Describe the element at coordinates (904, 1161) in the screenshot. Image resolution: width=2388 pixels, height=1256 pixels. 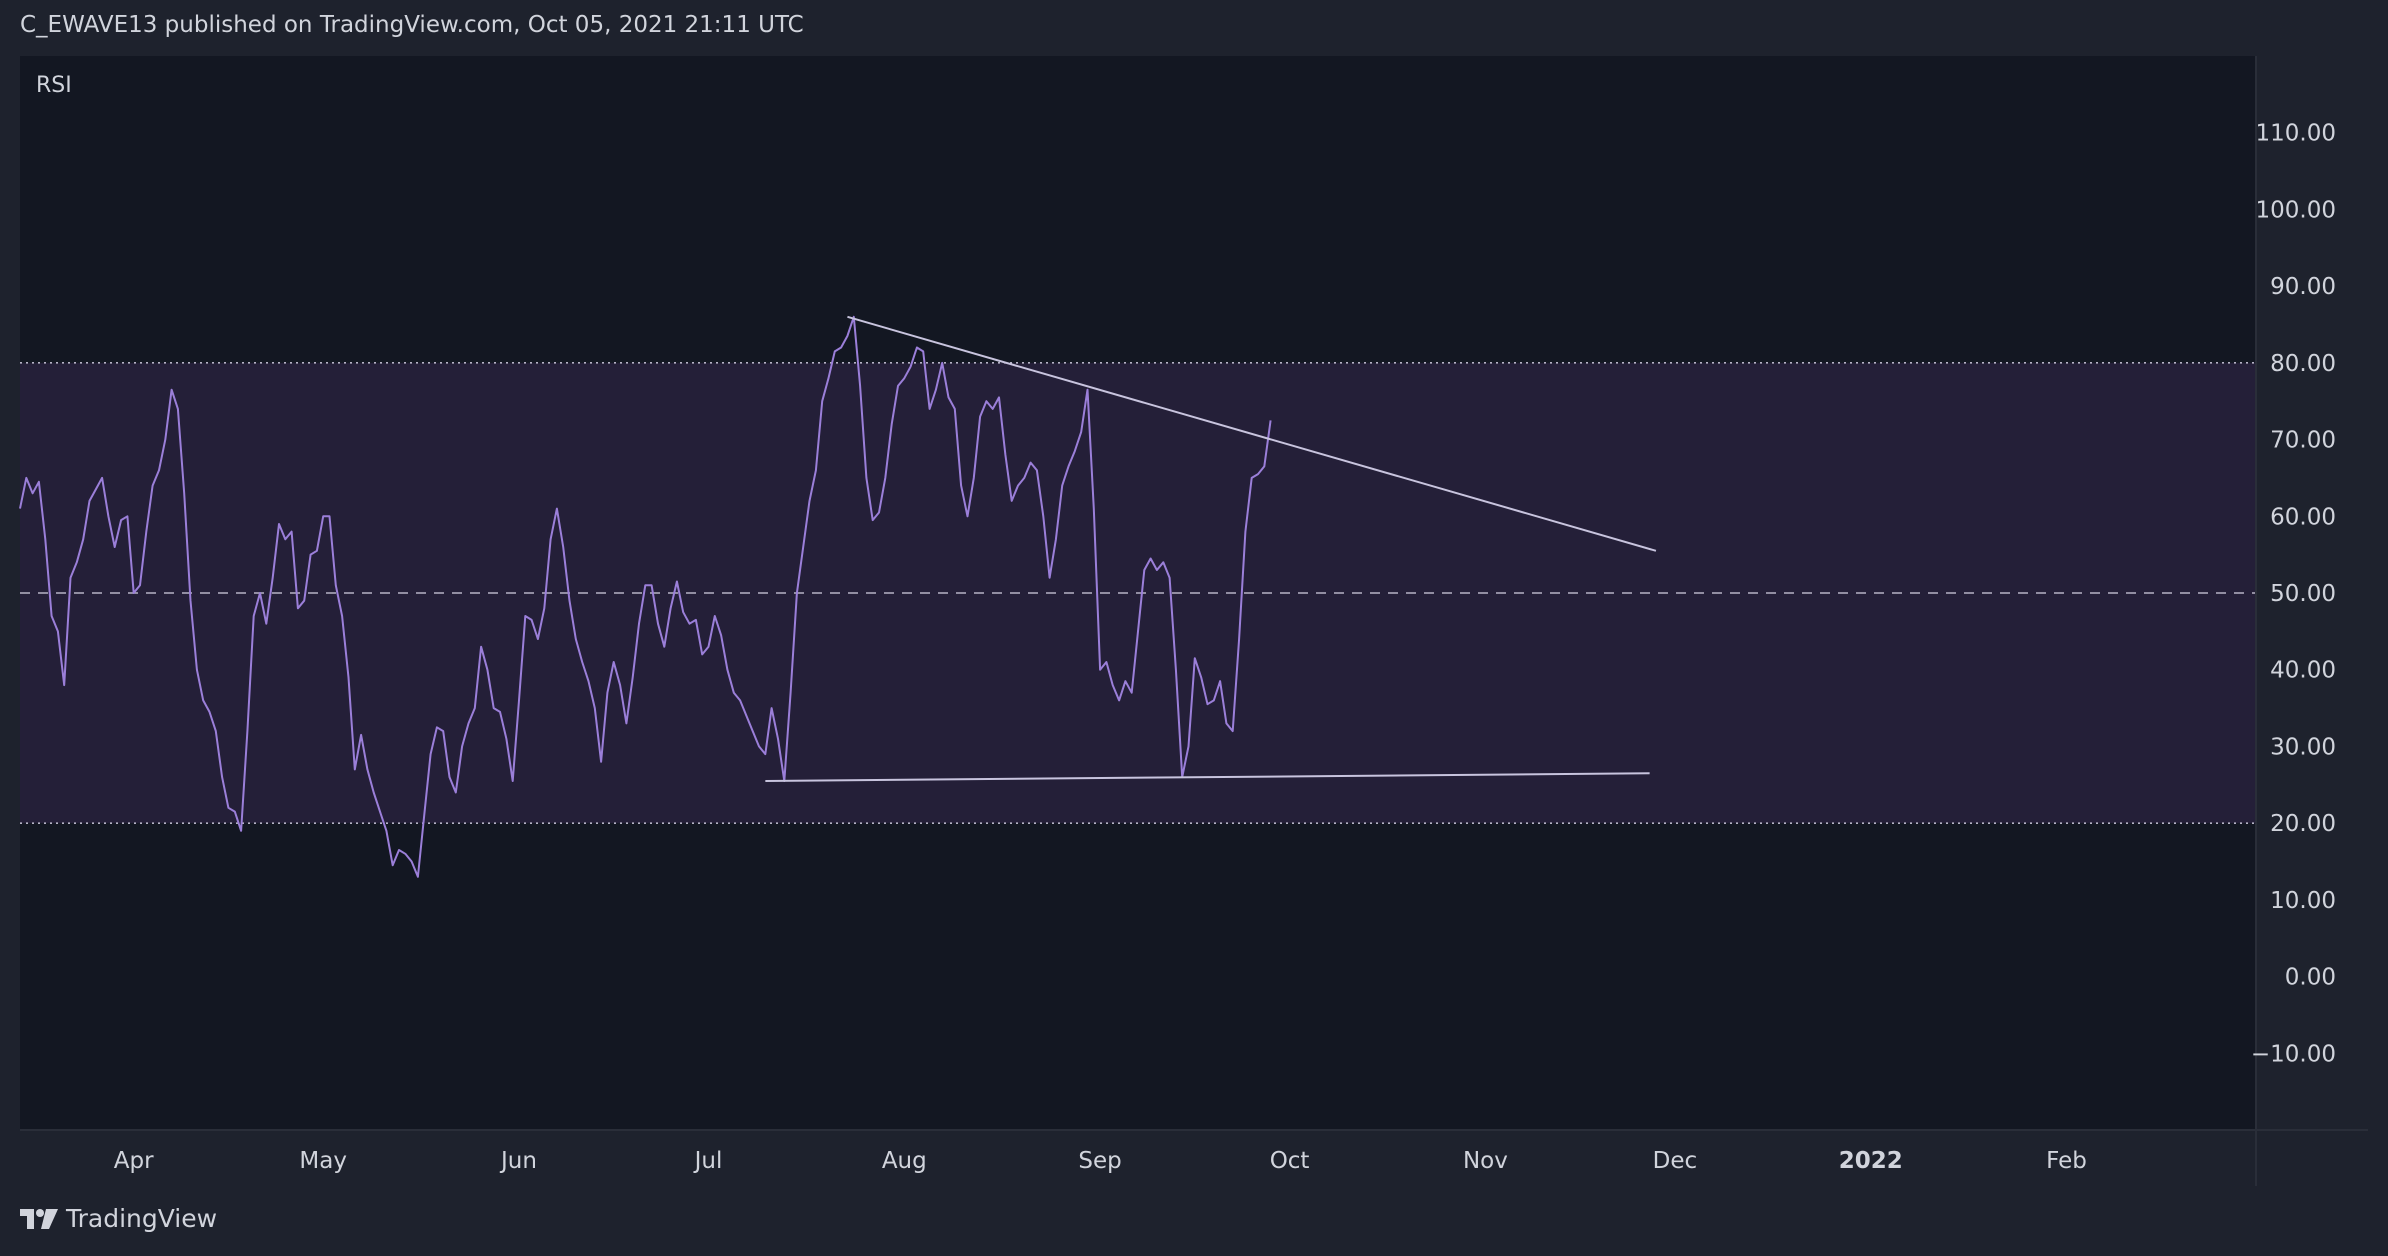
I see `x-tick-label: Aug` at that location.